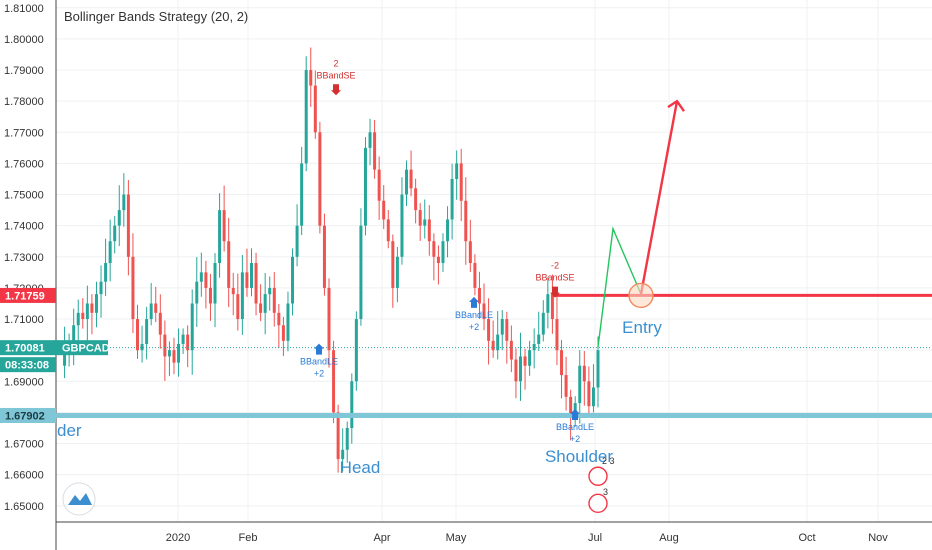  I want to click on y-tick-label: 1.71000, so click(24, 320).